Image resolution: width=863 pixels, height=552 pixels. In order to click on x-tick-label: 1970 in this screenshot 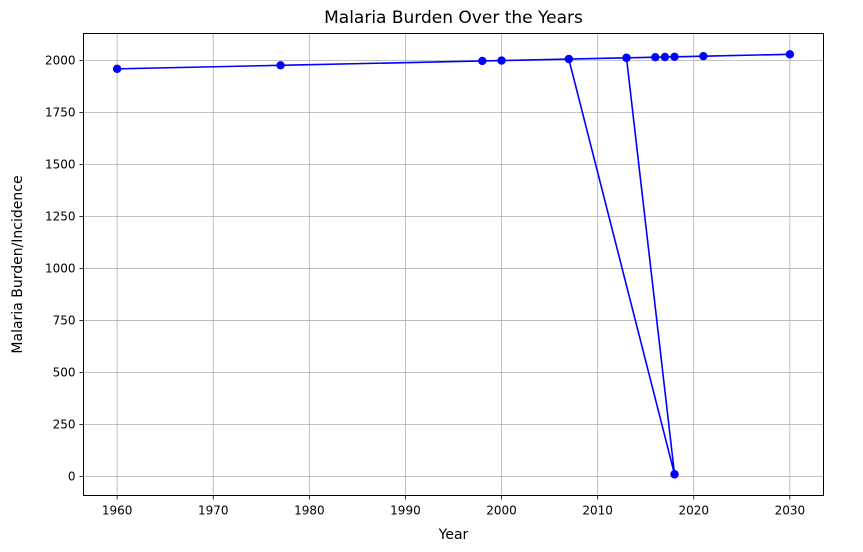, I will do `click(213, 511)`.